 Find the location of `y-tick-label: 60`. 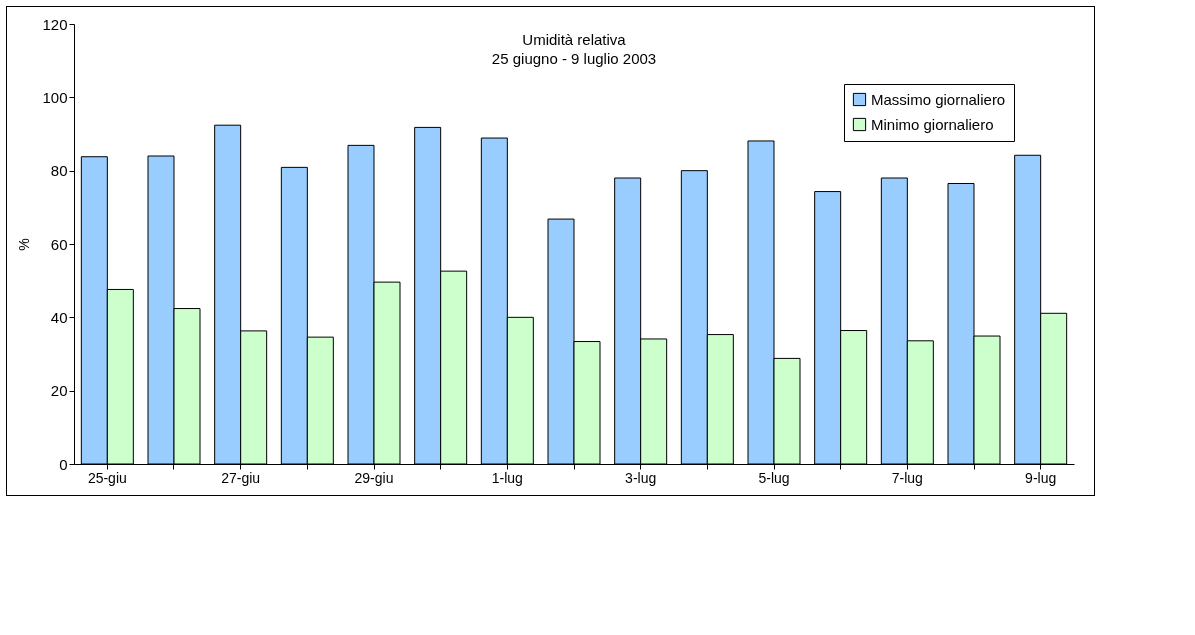

y-tick-label: 60 is located at coordinates (59, 244).